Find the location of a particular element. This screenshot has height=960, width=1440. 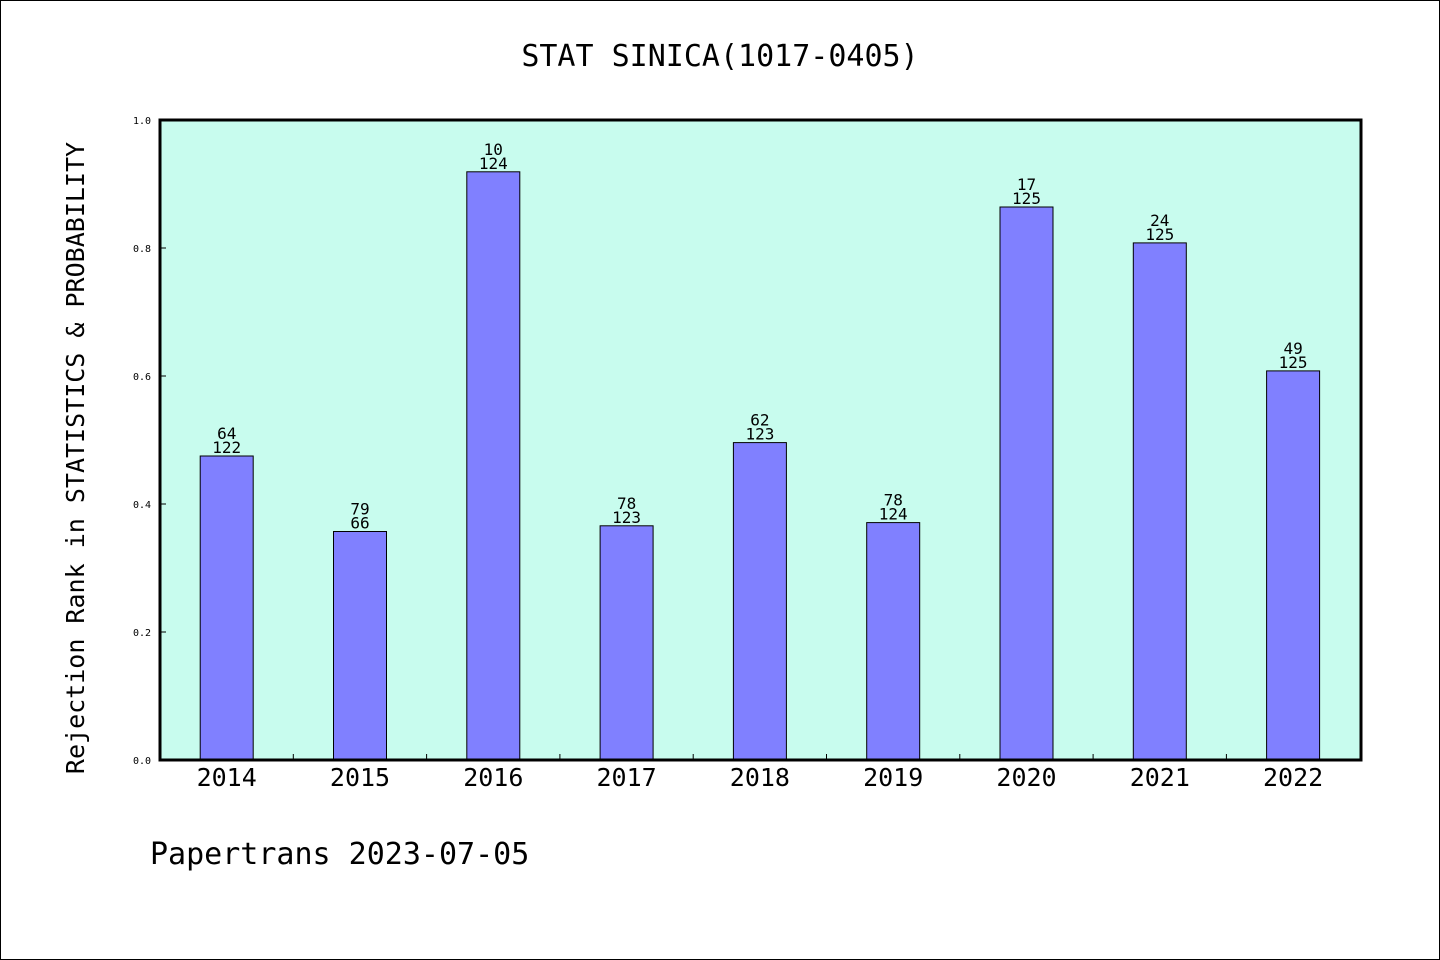

x-tick-label-2017: 2017 is located at coordinates (626, 777).